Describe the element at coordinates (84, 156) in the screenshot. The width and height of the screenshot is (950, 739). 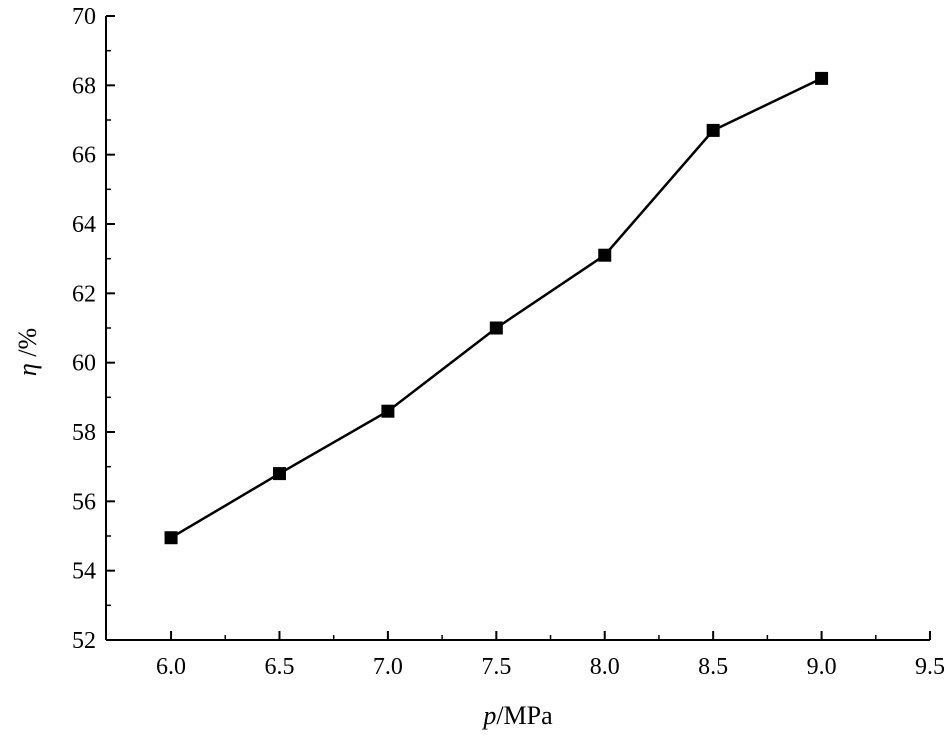
I see `y-tick-label: 66` at that location.